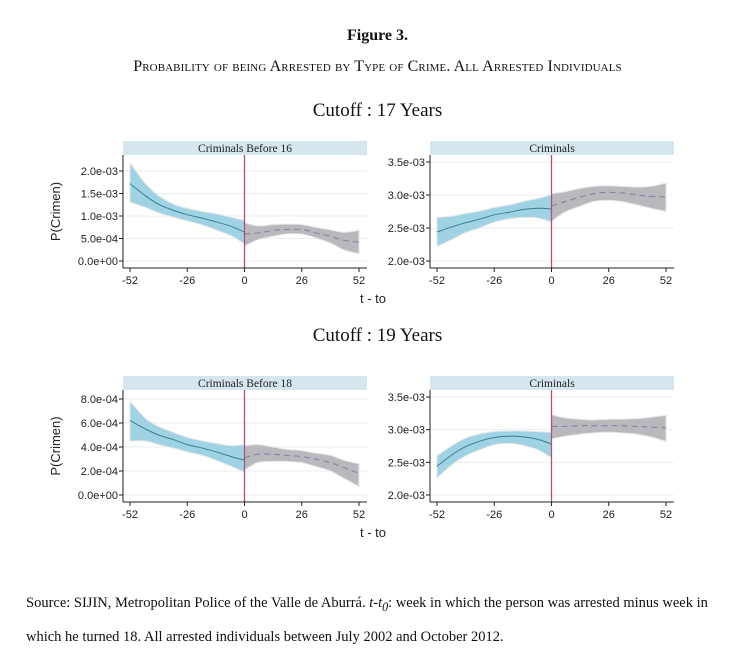 The width and height of the screenshot is (755, 652). Describe the element at coordinates (99, 400) in the screenshot. I see `y-tick-label: 8.0e-04` at that location.